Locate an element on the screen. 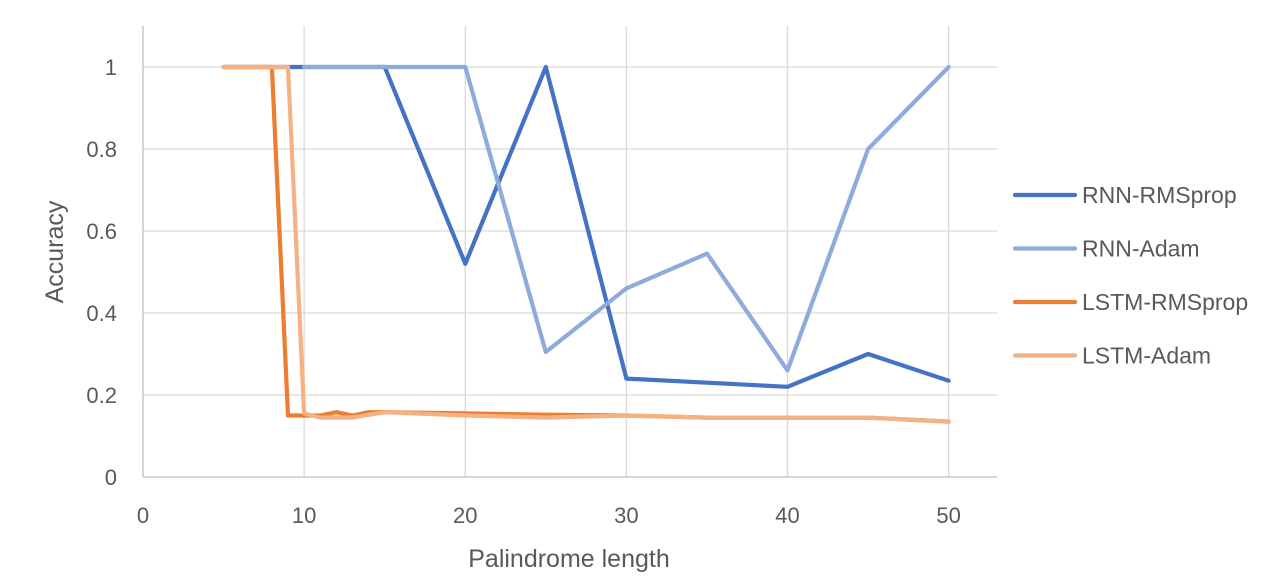 The image size is (1288, 582). x-tick-label-2: 20 is located at coordinates (465, 515).